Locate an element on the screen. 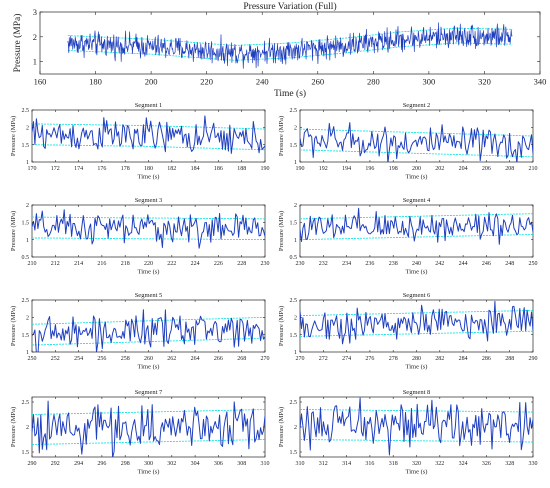 Image resolution: width=550 pixels, height=488 pixels. plot-area is located at coordinates (416, 326).